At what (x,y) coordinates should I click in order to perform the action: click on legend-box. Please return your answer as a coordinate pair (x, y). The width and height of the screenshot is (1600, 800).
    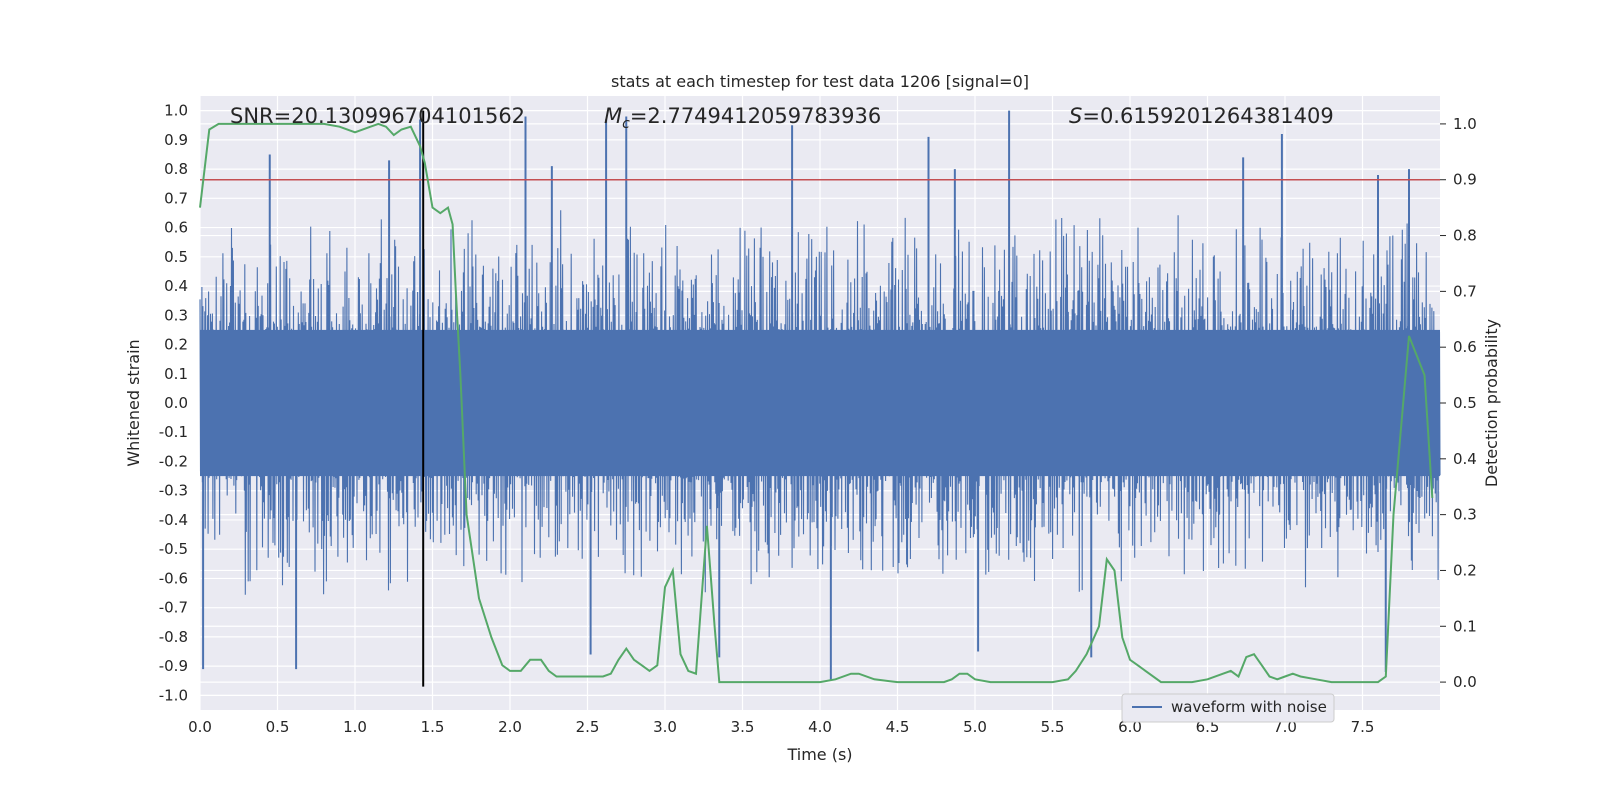
    Looking at the image, I should click on (1228, 708).